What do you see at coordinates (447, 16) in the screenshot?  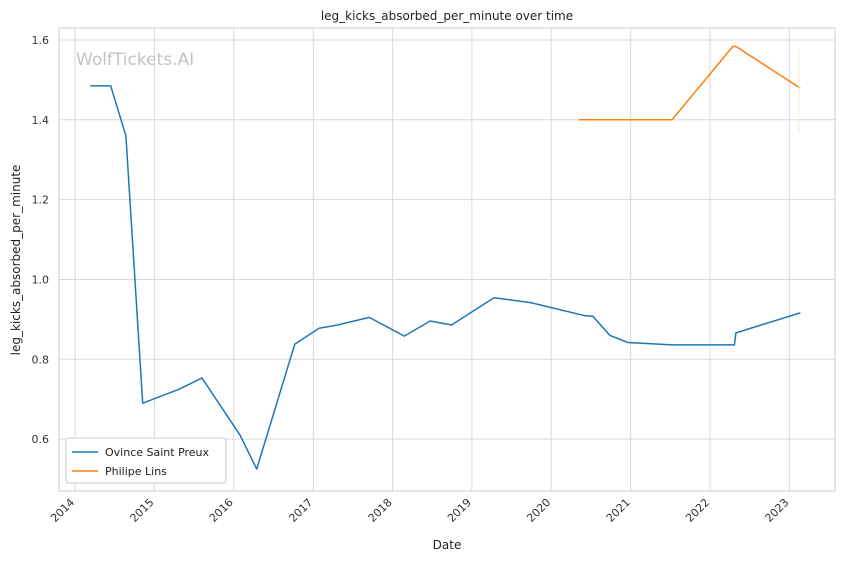 I see `chart-title: leg_kicks_absorbed_per_minute over time` at bounding box center [447, 16].